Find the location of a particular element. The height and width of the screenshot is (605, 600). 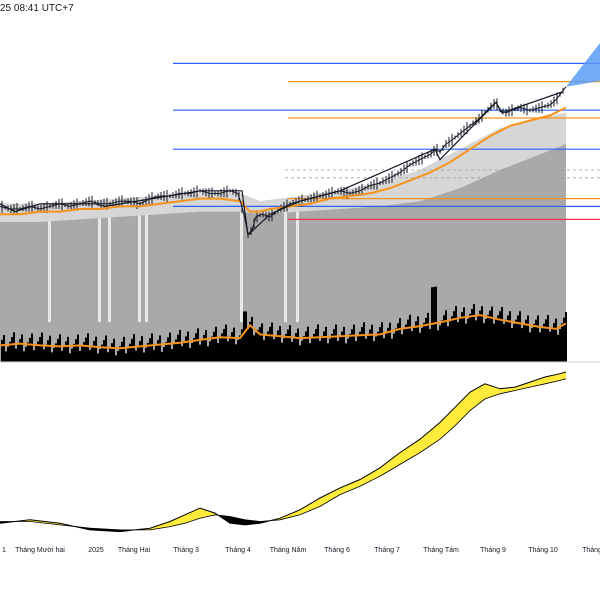

x-tick-label: Tháng Mười hai is located at coordinates (40, 550).